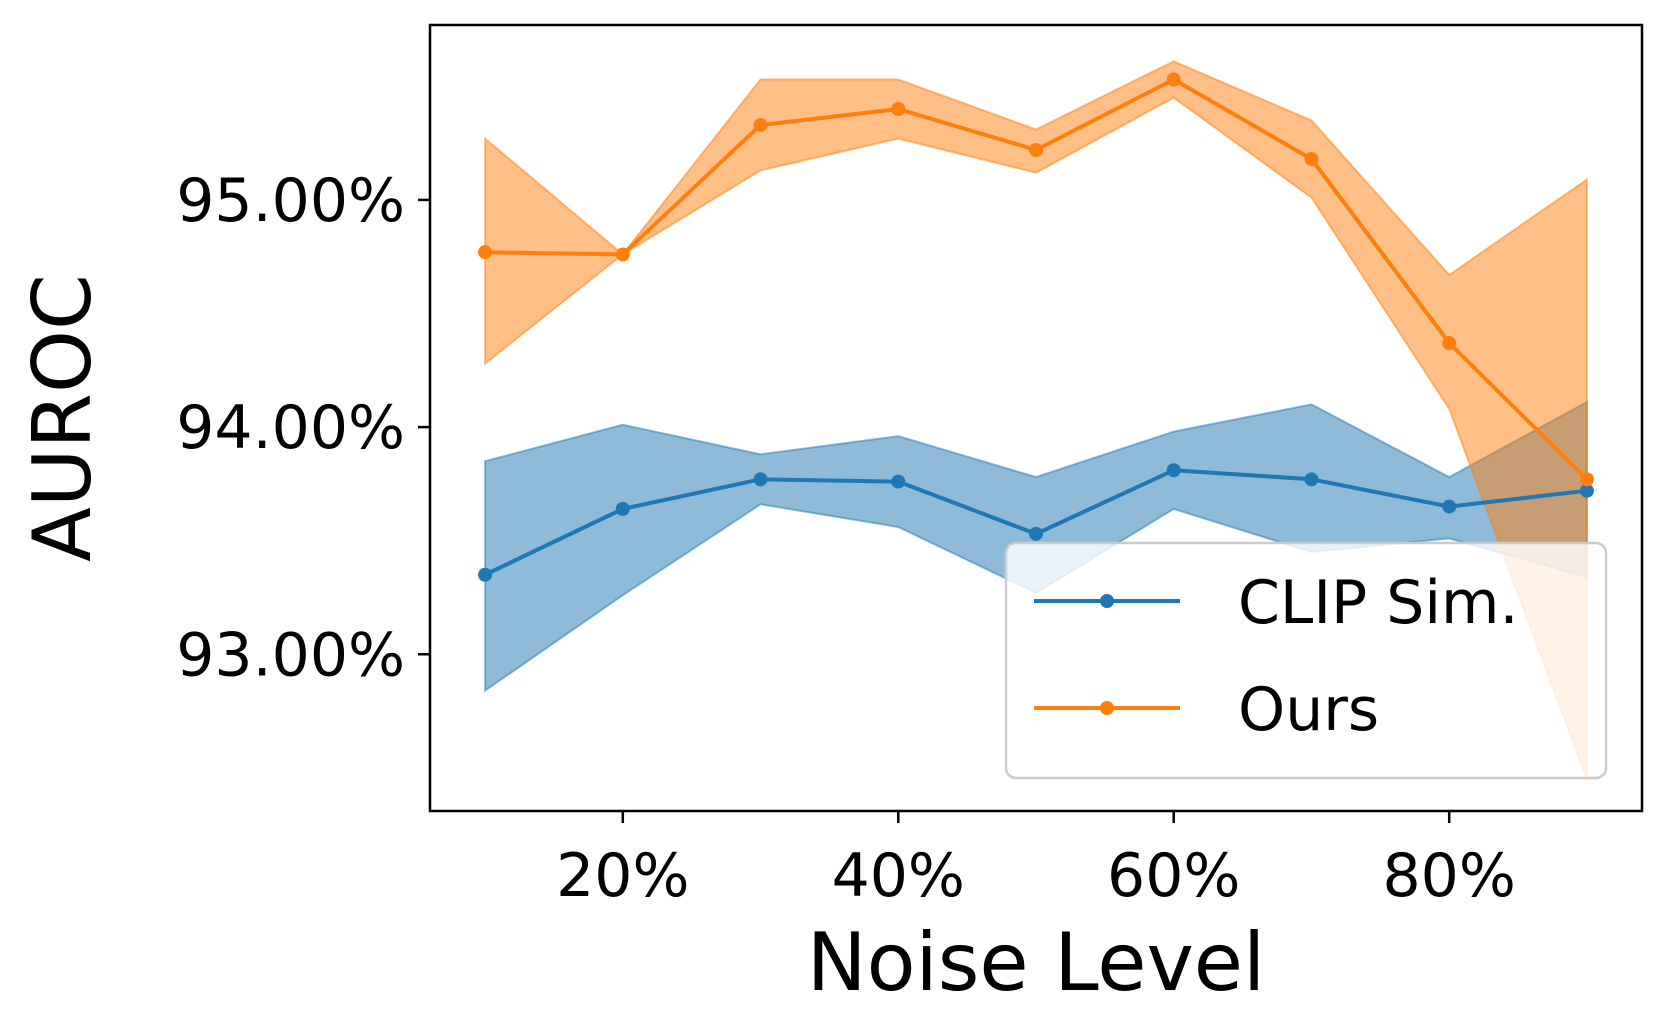 The width and height of the screenshot is (1659, 1032). Describe the element at coordinates (290, 201) in the screenshot. I see `y-tick-label: 95.00%` at that location.